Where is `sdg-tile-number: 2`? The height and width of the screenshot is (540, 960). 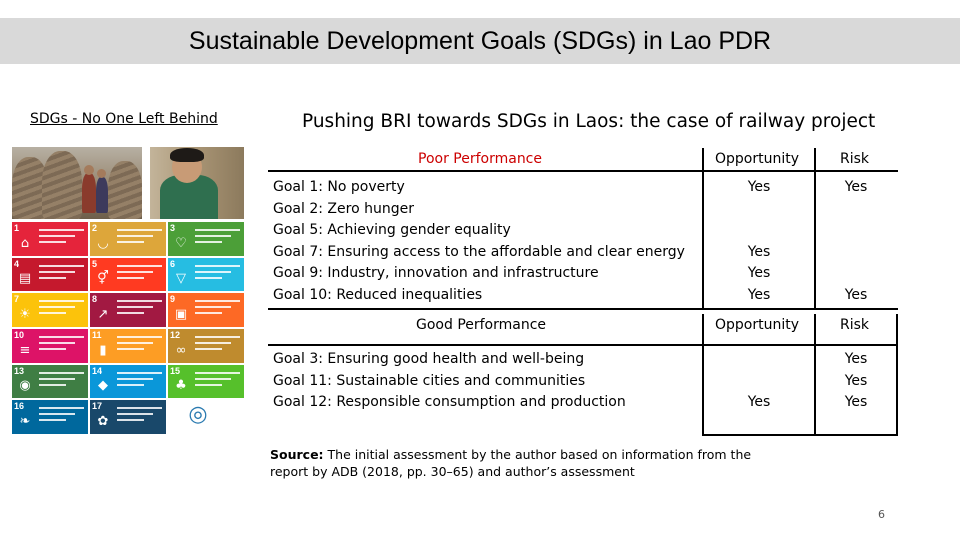
sdg-tile-number: 2 is located at coordinates (95, 228).